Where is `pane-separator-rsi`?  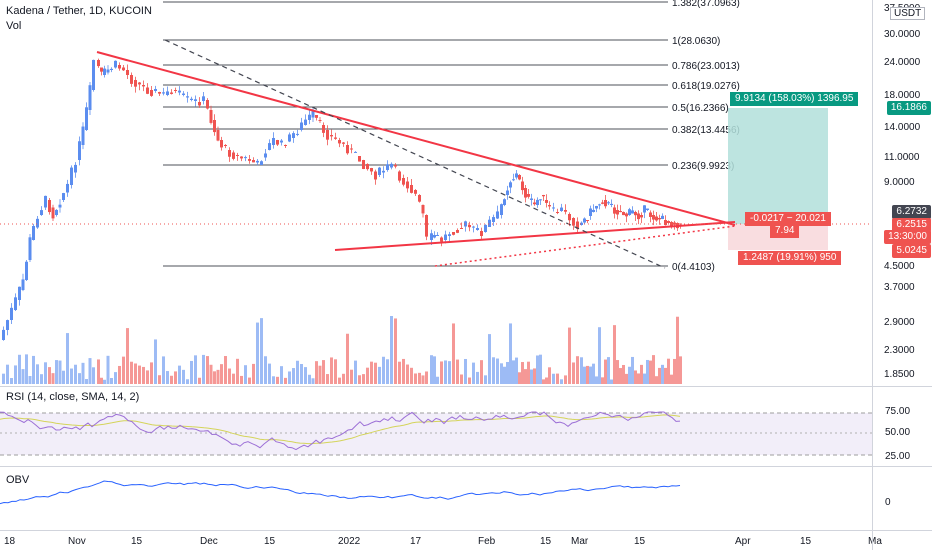
pane-separator-rsi is located at coordinates (466, 386).